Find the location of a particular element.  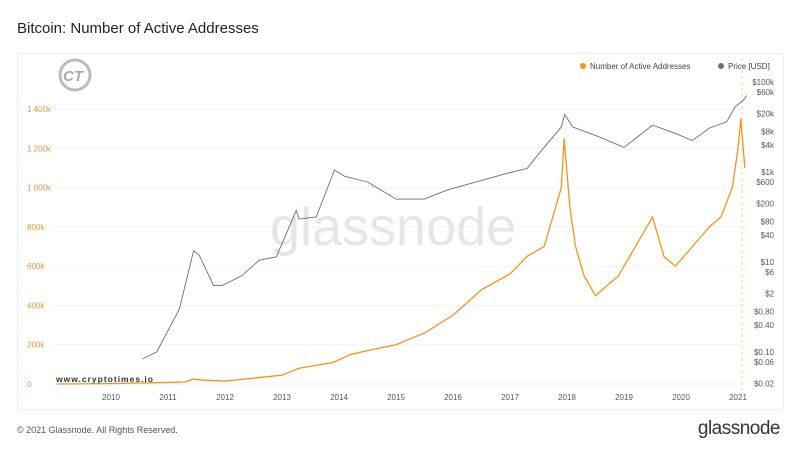

logo-text: CT is located at coordinates (74, 76).